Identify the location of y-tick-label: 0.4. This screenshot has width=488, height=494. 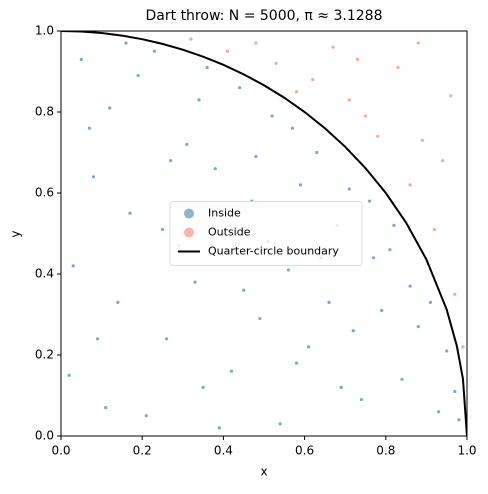
(44, 274).